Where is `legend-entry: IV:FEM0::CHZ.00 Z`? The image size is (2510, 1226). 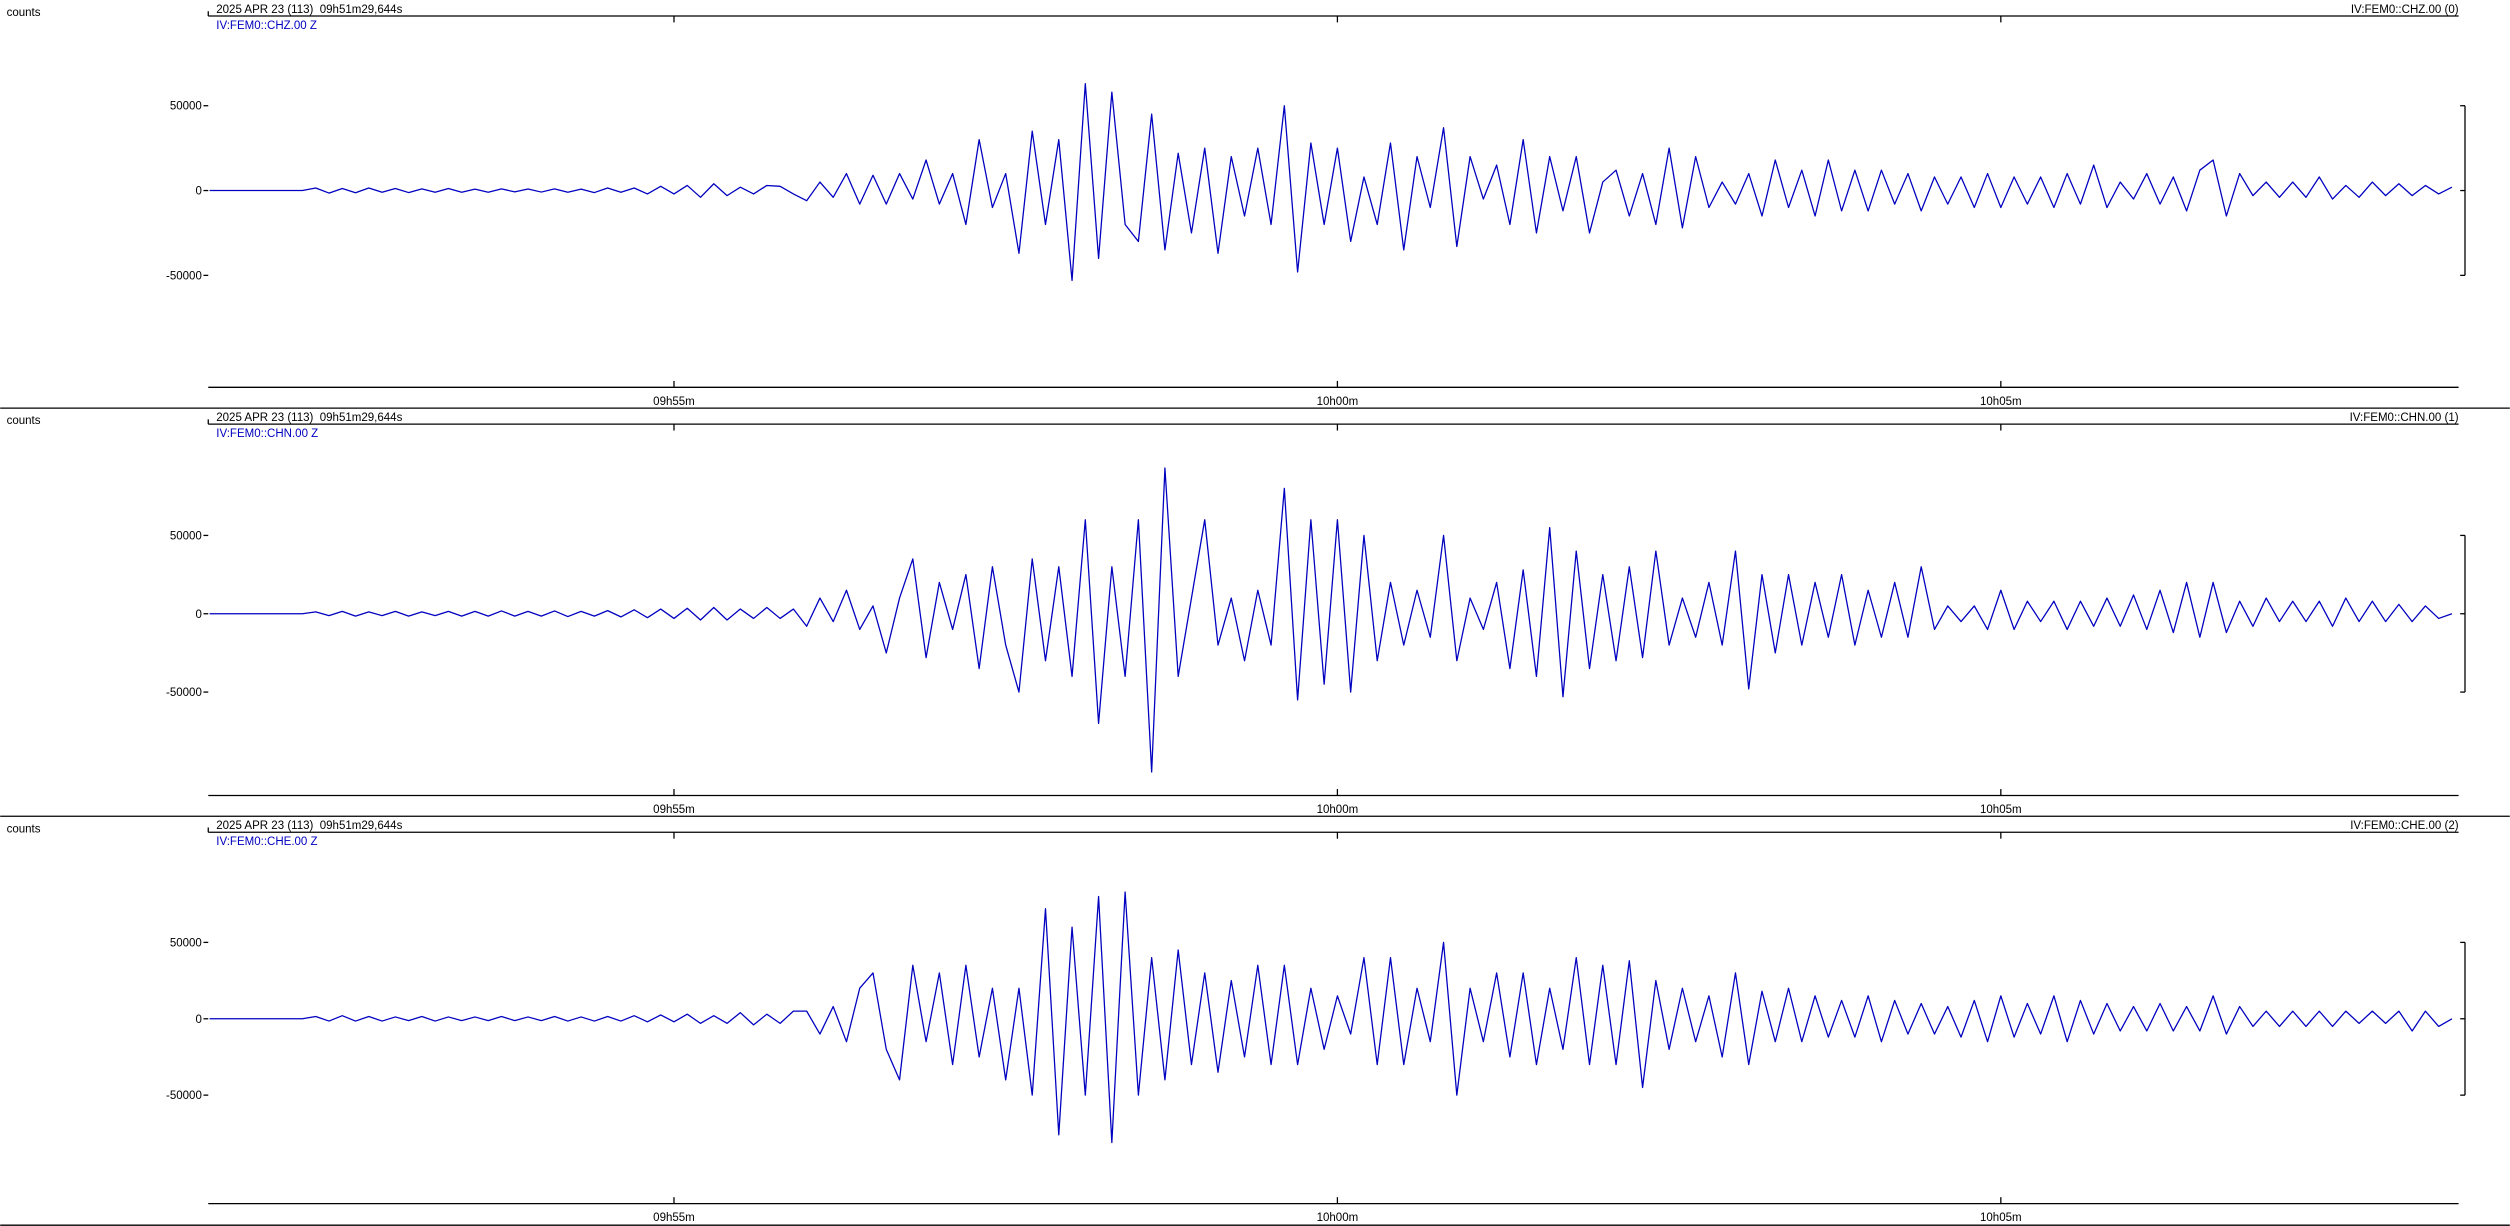 legend-entry: IV:FEM0::CHZ.00 Z is located at coordinates (266, 26).